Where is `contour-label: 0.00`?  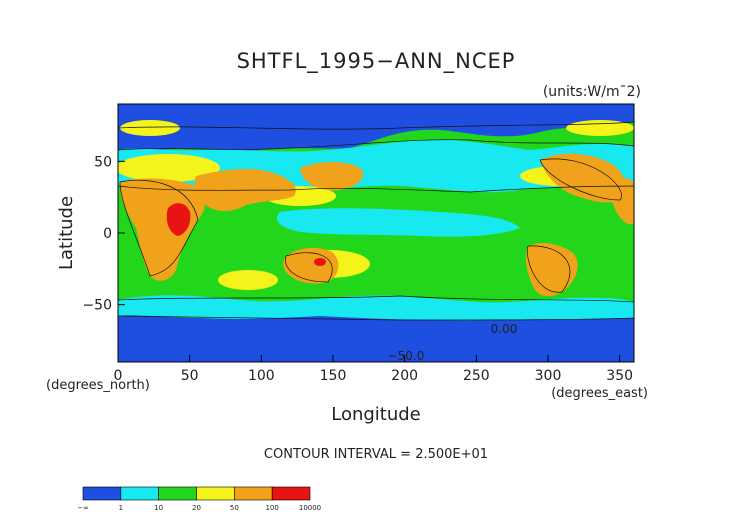 contour-label: 0.00 is located at coordinates (504, 329).